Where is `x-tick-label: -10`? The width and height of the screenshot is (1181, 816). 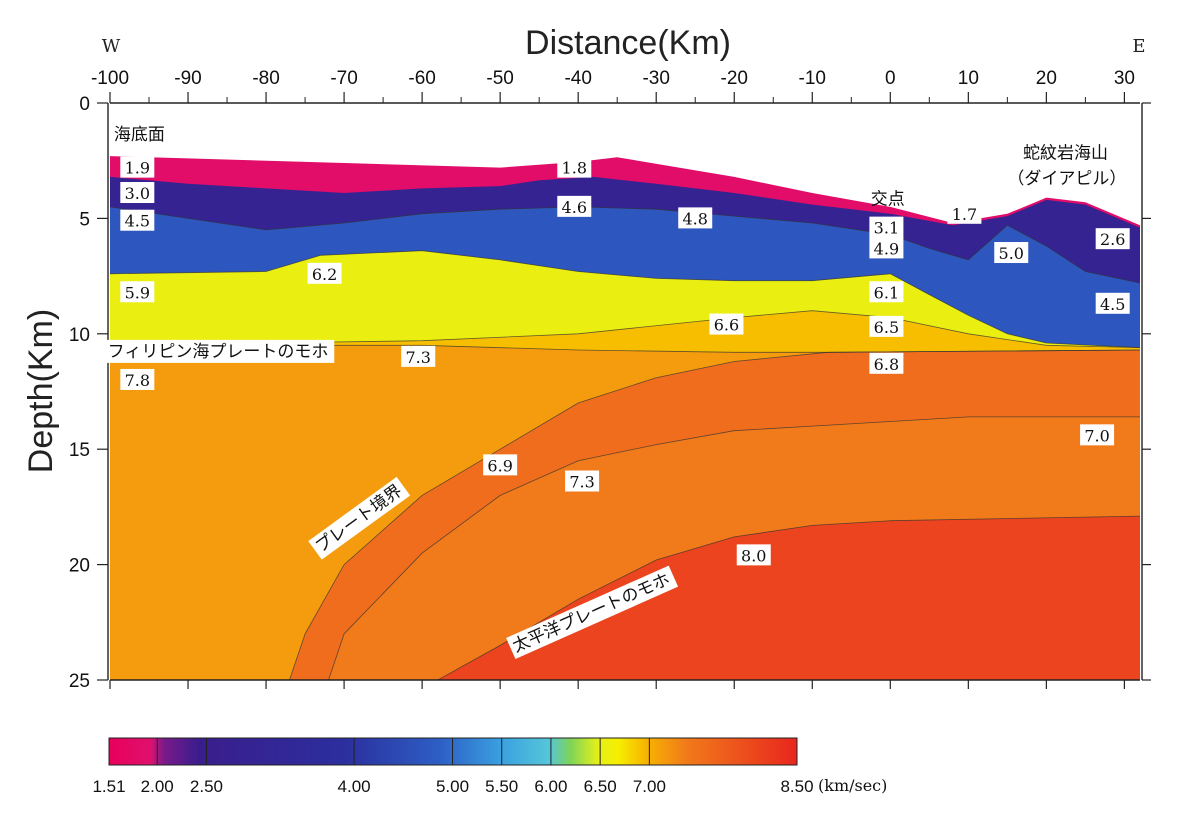 x-tick-label: -10 is located at coordinates (812, 78).